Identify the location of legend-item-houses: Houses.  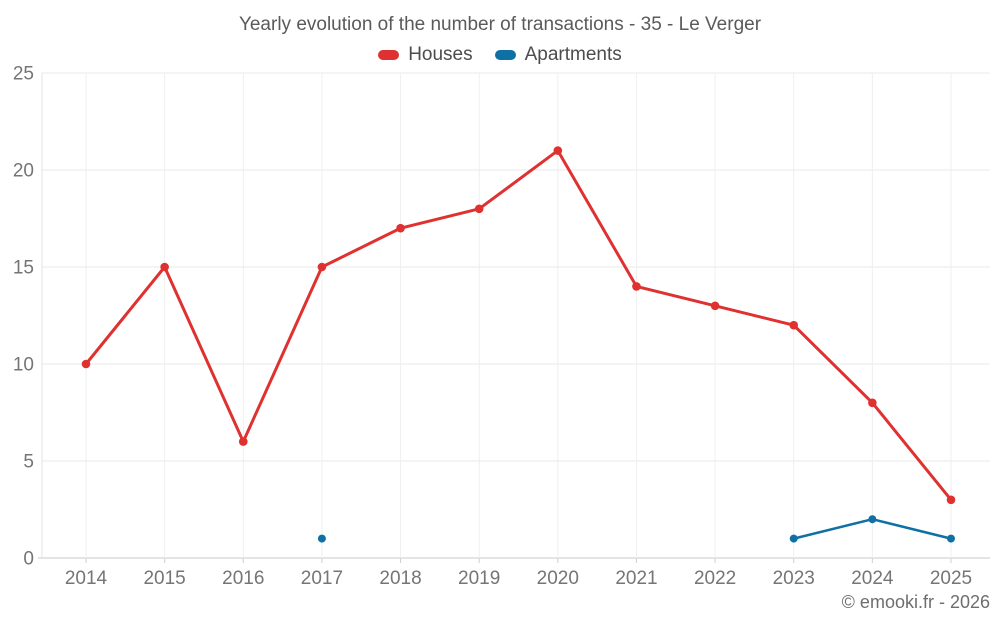
(425, 55).